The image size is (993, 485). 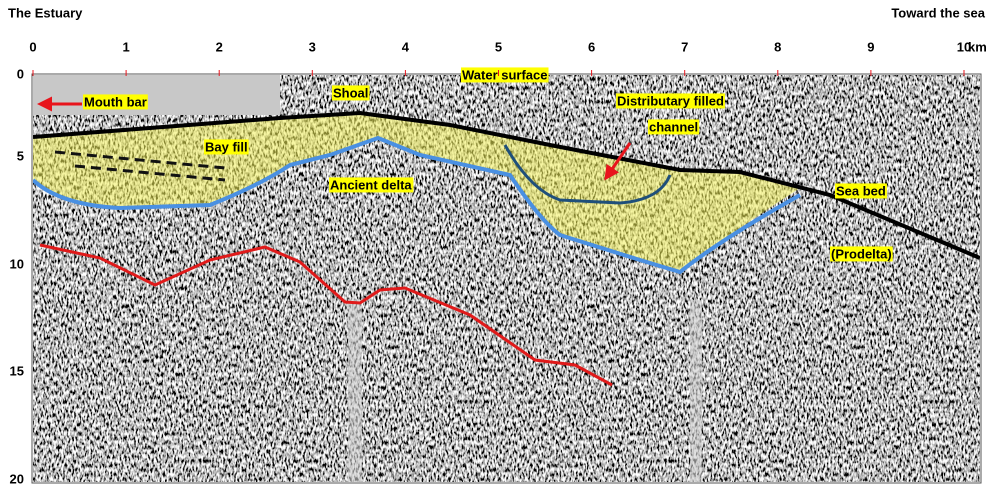 I want to click on annotation-label: (Prodelta), so click(x=861, y=253).